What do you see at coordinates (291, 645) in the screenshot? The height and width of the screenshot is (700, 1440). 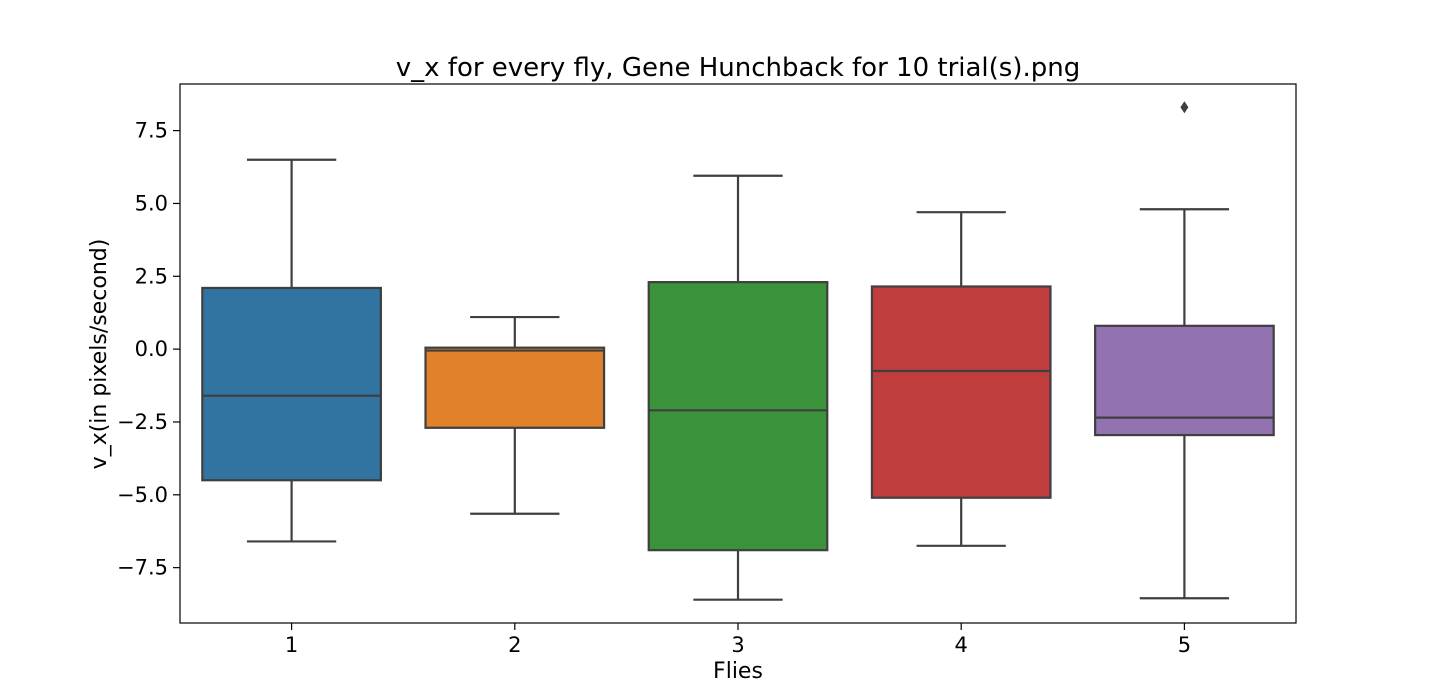 I see `x-tick-label: 1` at bounding box center [291, 645].